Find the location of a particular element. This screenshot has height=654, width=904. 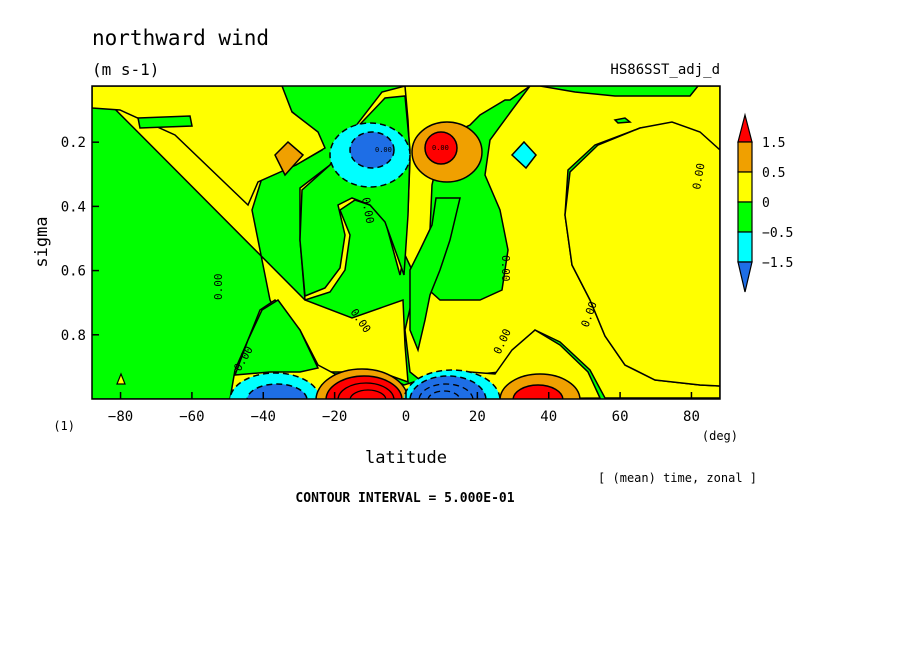

contour-pos-lower-center-a is located at coordinates (366, 390).